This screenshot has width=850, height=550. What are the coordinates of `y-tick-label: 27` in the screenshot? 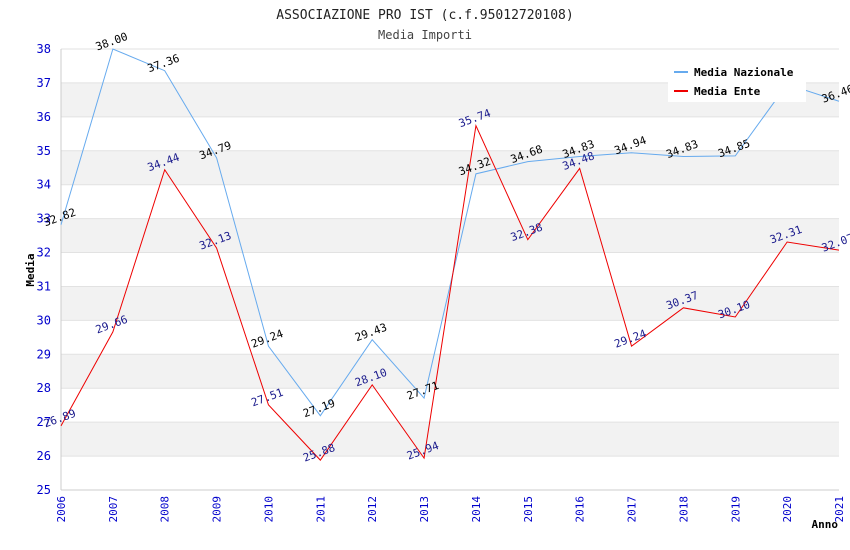 It's located at (44, 422).